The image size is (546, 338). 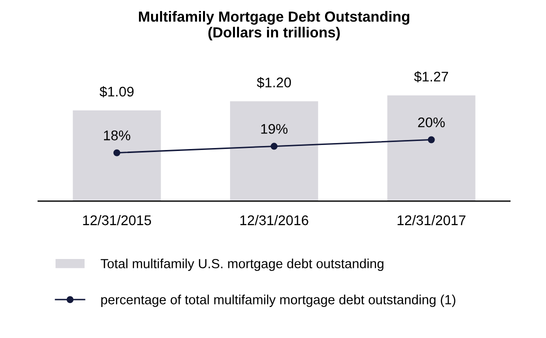 I want to click on data-label: $1.27, so click(x=431, y=76).